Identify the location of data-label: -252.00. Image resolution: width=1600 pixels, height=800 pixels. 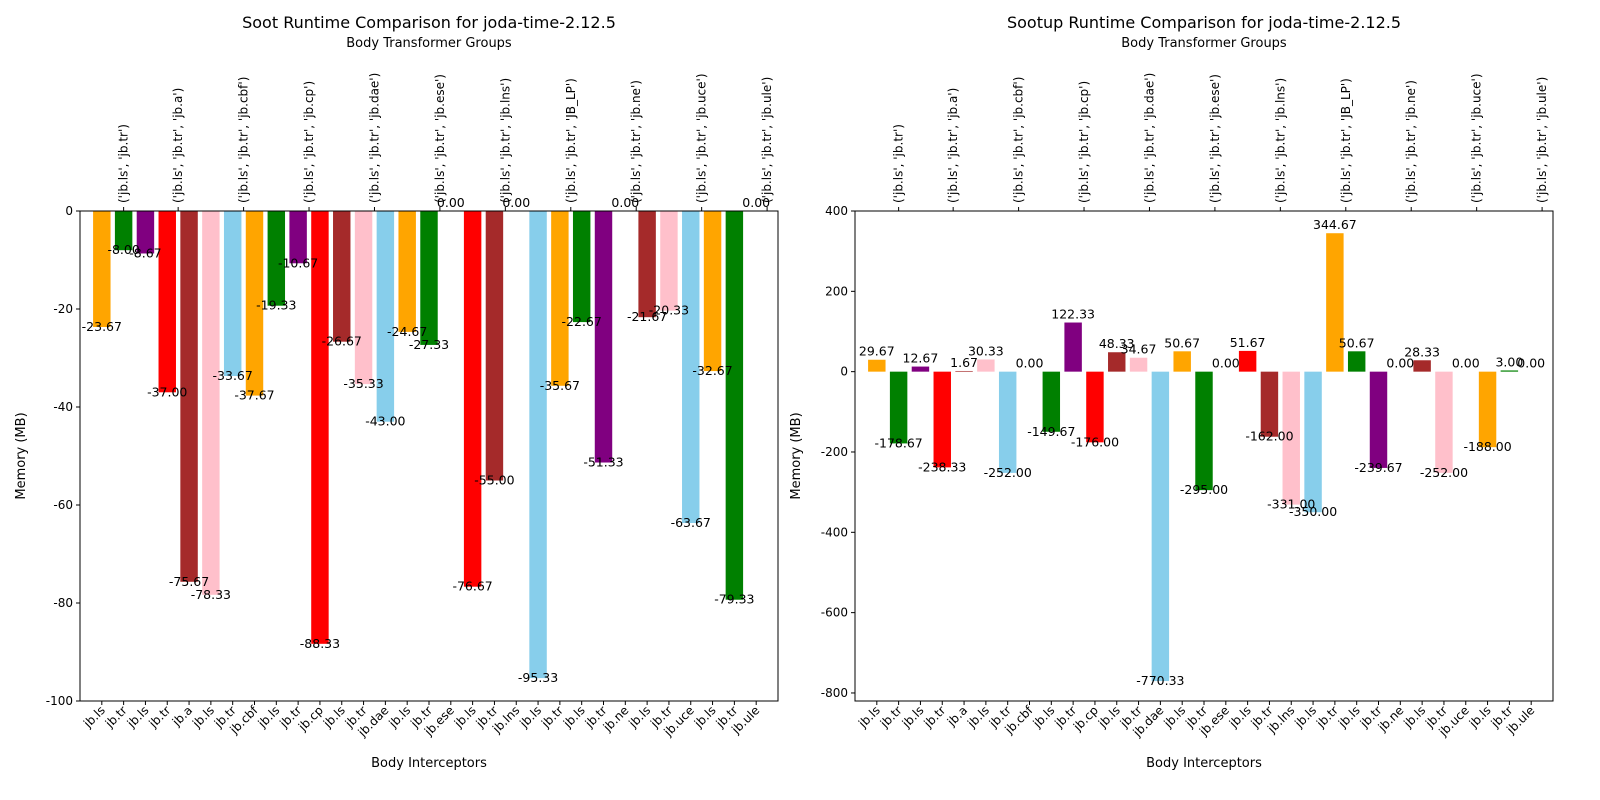
(1008, 472).